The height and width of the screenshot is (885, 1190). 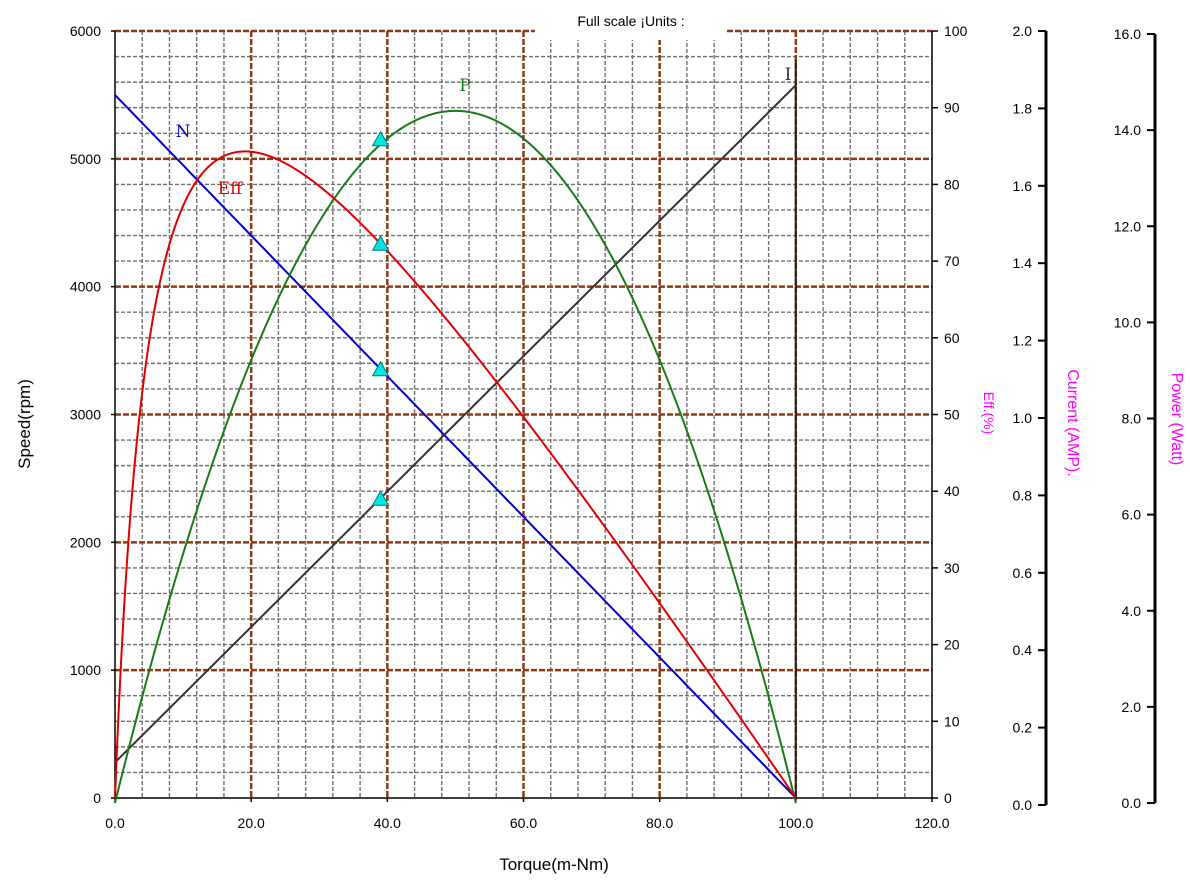 What do you see at coordinates (1132, 515) in the screenshot?
I see `power-tick-label: 6.0` at bounding box center [1132, 515].